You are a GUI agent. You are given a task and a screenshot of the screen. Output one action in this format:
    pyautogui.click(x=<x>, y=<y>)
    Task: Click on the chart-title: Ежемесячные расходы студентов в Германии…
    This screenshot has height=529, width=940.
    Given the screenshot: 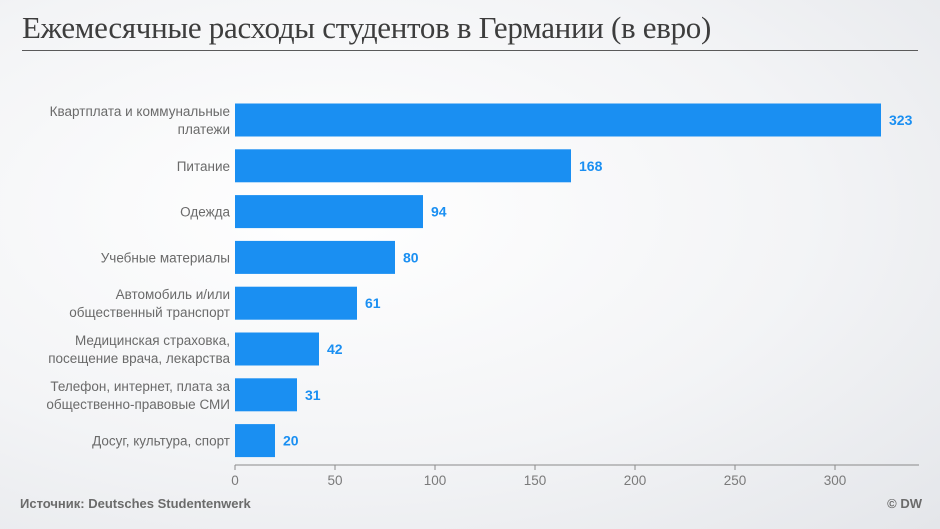 What is the action you would take?
    pyautogui.click(x=367, y=27)
    